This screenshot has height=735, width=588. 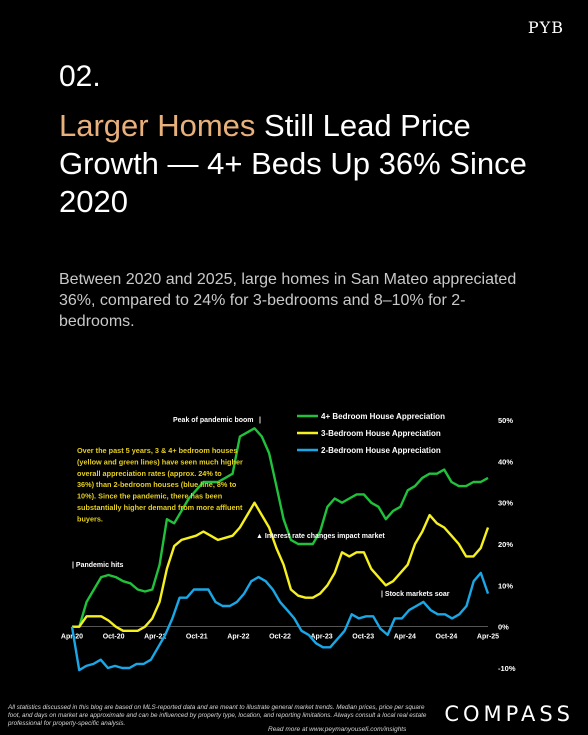 What do you see at coordinates (363, 637) in the screenshot?
I see `x-tick-label: Oct-23` at bounding box center [363, 637].